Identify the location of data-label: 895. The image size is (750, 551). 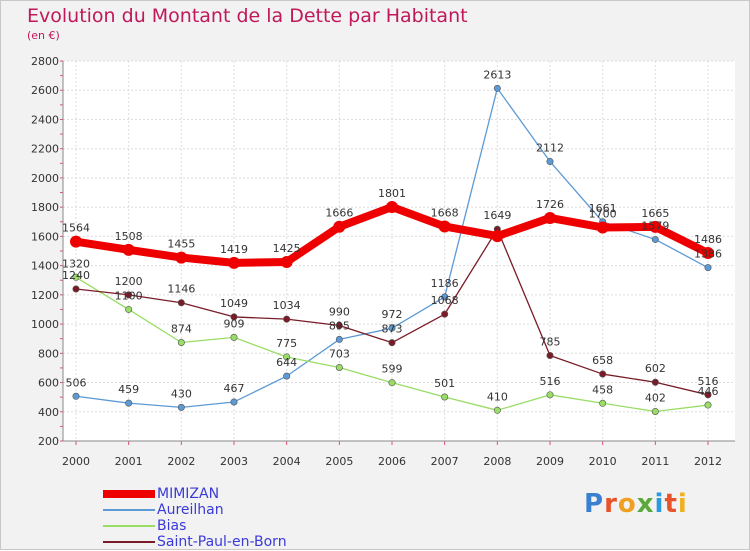
(339, 325).